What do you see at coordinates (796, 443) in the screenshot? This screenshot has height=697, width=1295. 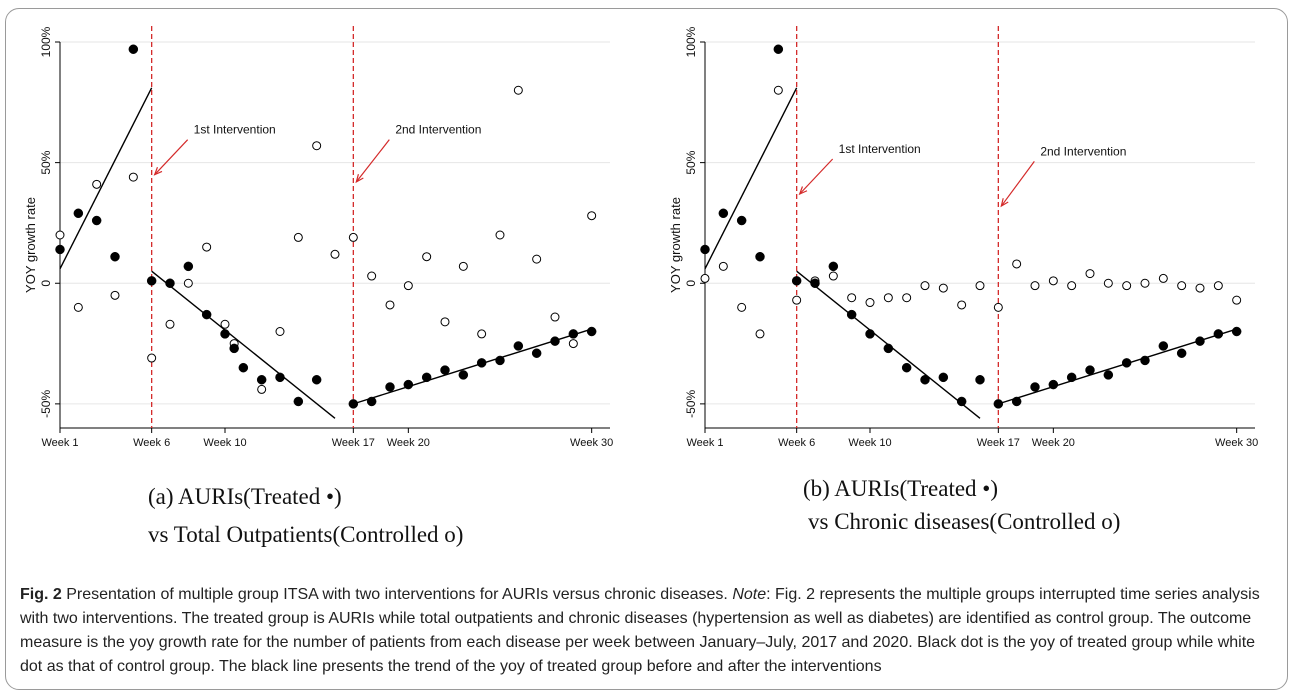 I see `x-tick-label: Week 6` at bounding box center [796, 443].